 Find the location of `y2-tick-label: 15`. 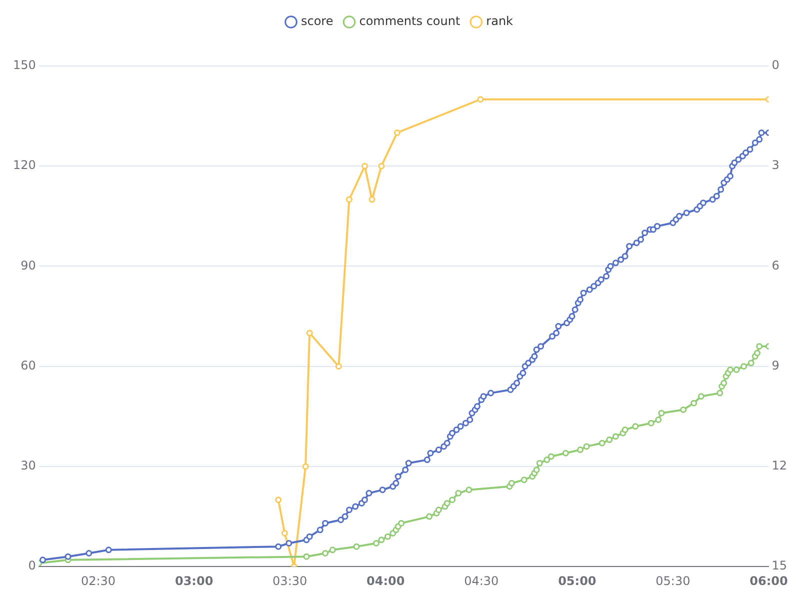

y2-tick-label: 15 is located at coordinates (780, 565).